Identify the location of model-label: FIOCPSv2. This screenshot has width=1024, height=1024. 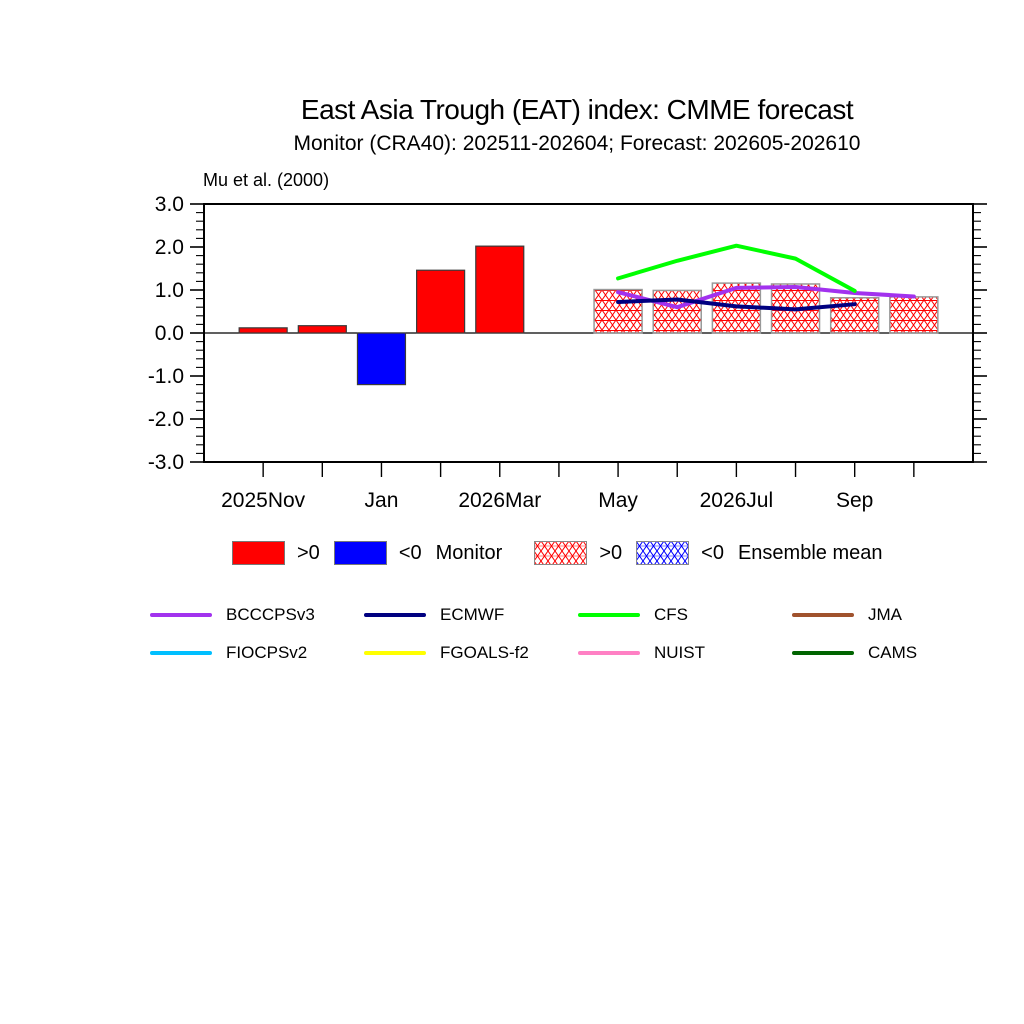
(267, 652).